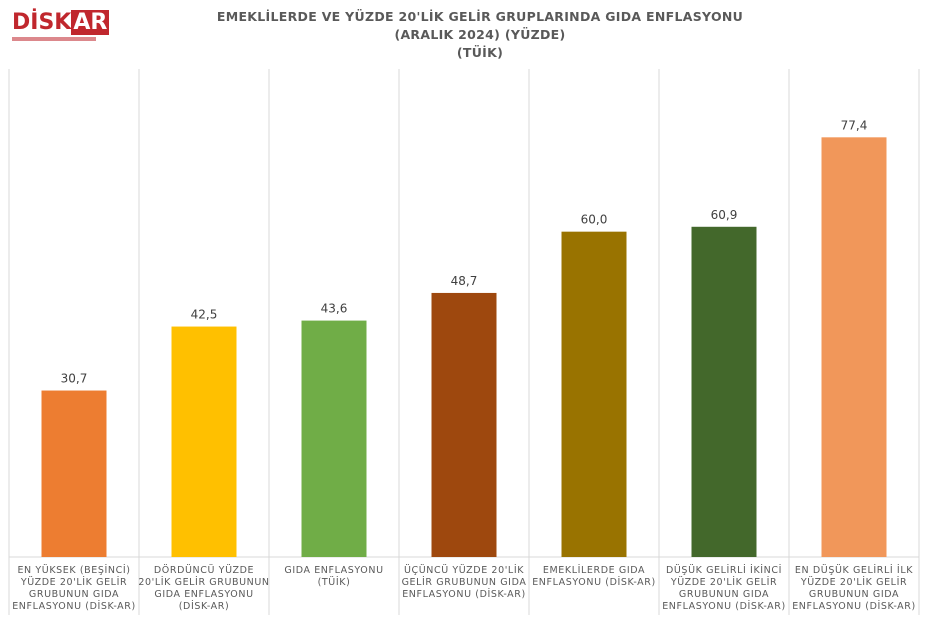  What do you see at coordinates (594, 220) in the screenshot?
I see `data-label: 60,0` at bounding box center [594, 220].